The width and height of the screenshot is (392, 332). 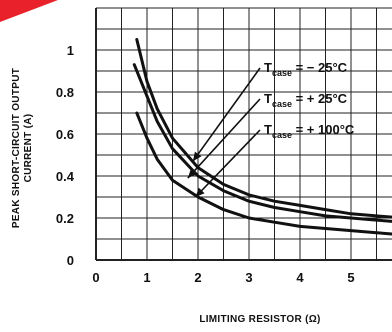 What do you see at coordinates (65, 92) in the screenshot?
I see `y-tick-label: 0.8` at bounding box center [65, 92].